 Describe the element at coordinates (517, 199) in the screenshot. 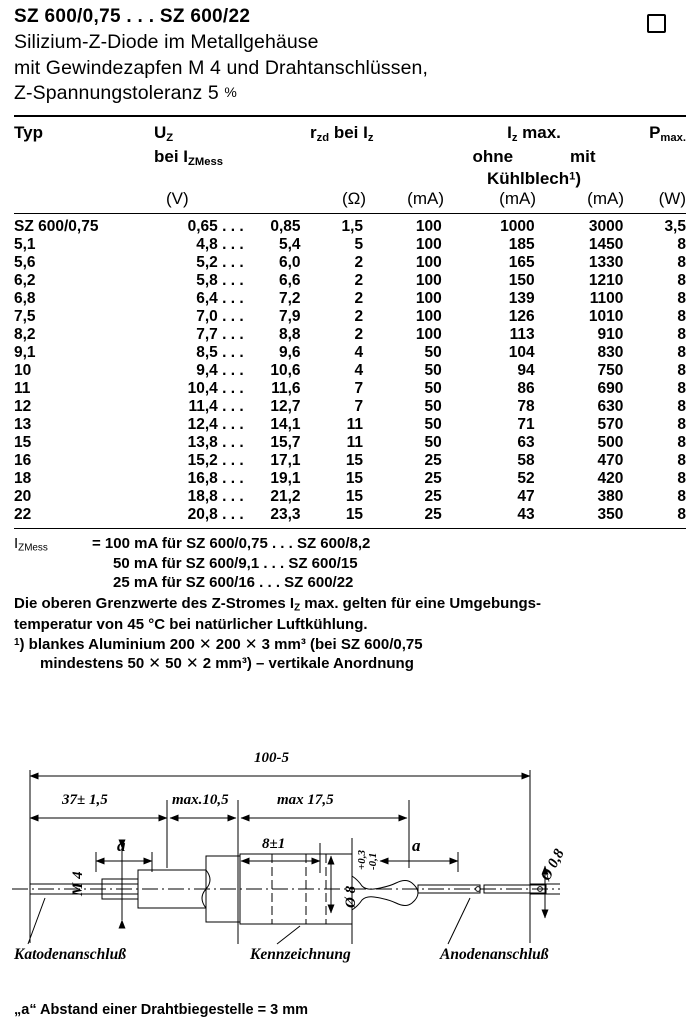

I see `unit-ma-ohne: (mA)` at that location.